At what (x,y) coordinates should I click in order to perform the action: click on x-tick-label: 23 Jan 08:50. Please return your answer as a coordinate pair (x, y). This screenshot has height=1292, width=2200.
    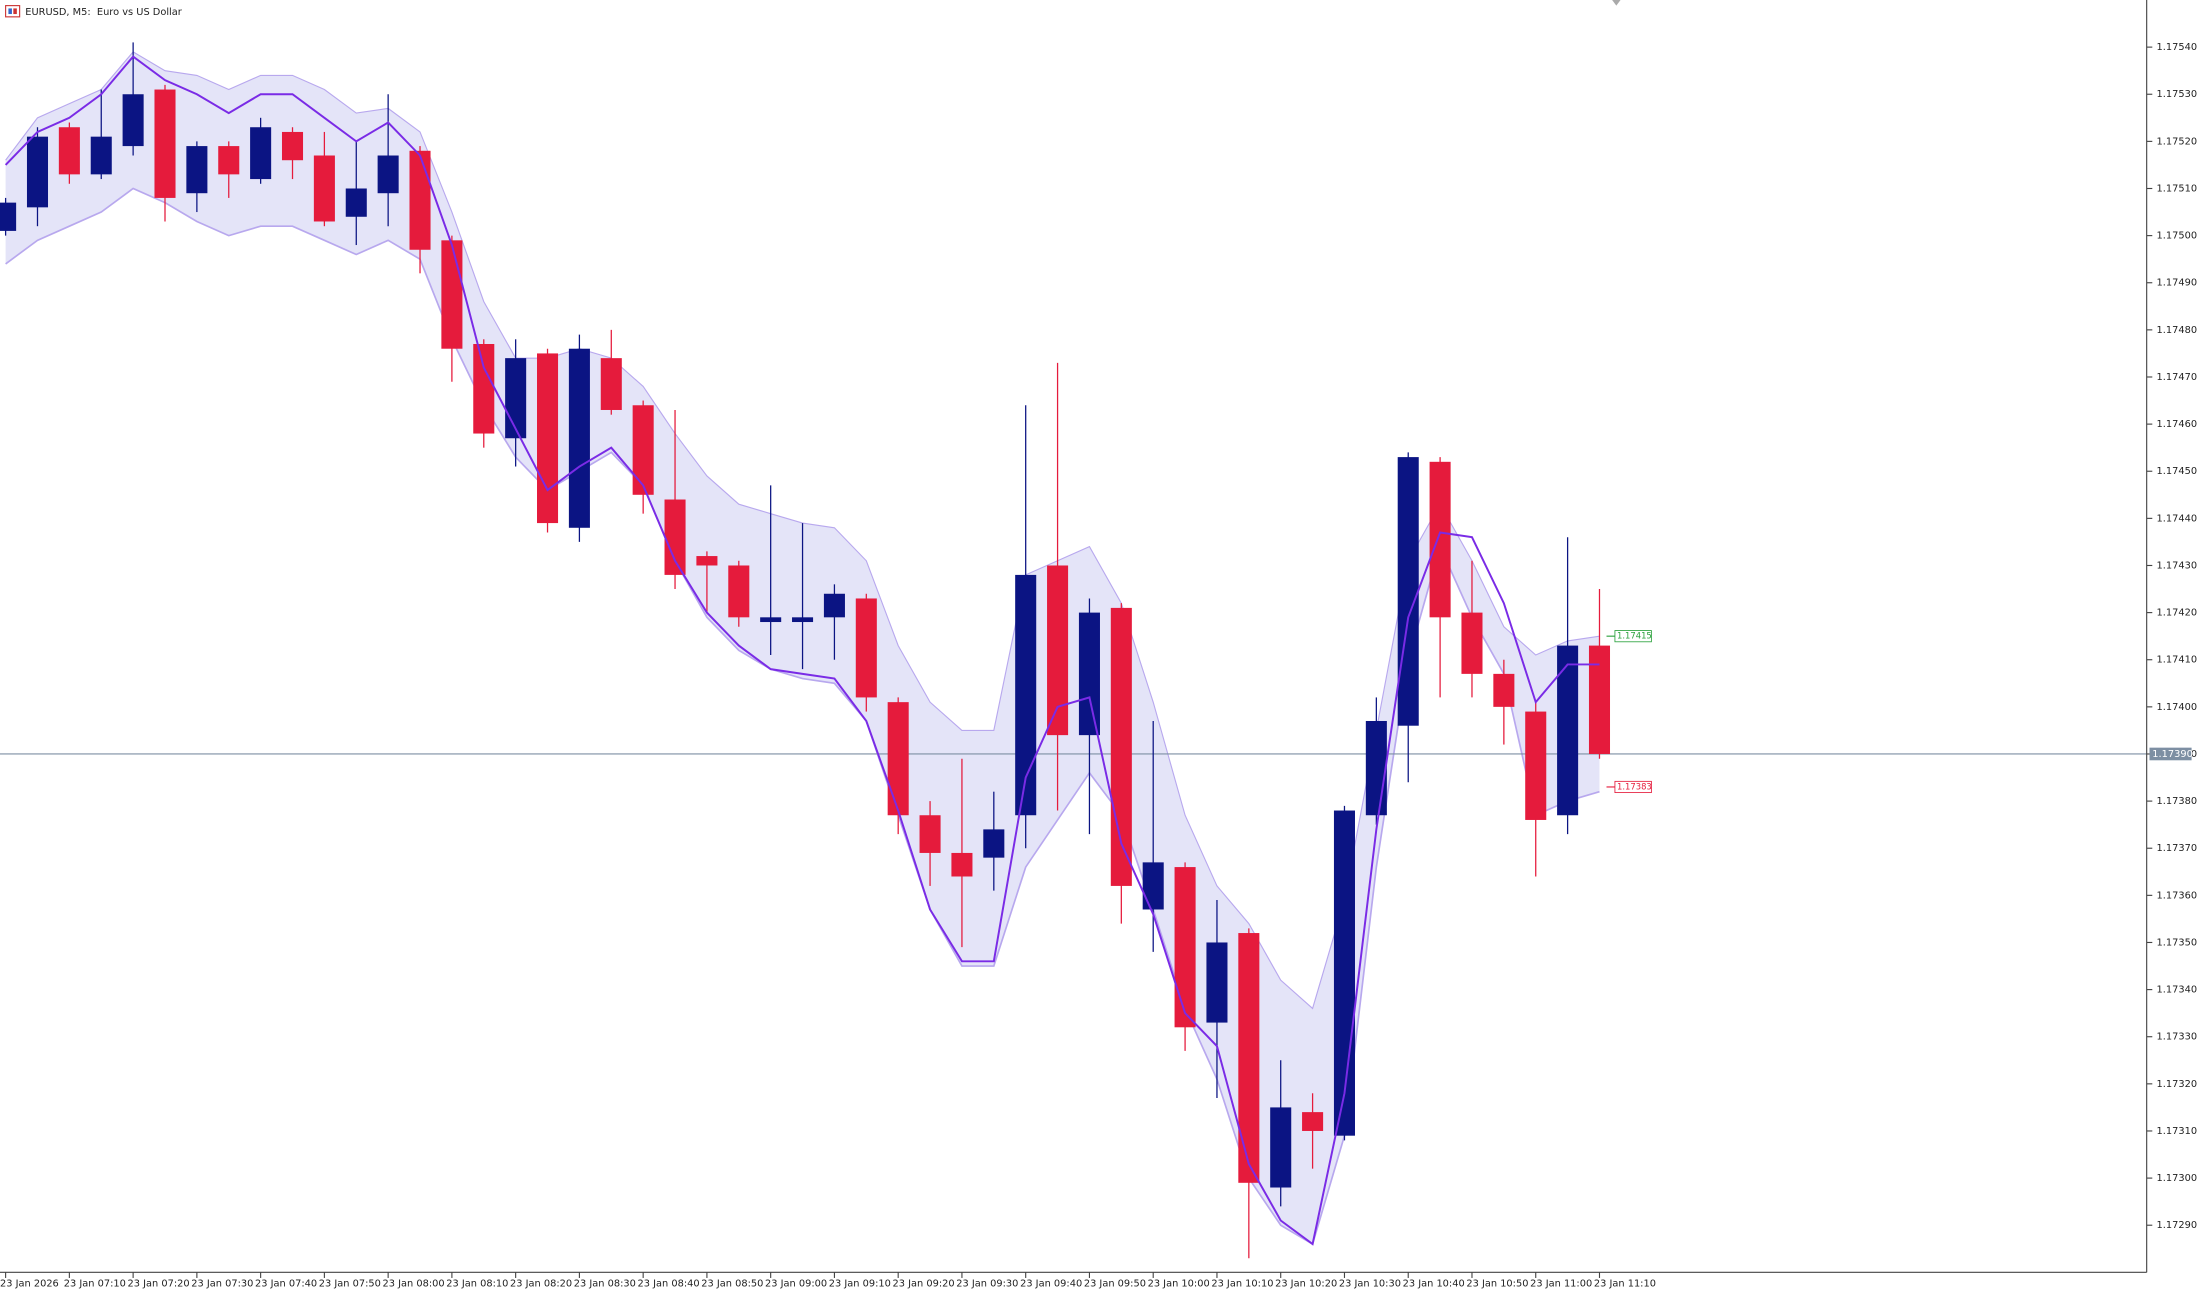
    Looking at the image, I should click on (732, 1284).